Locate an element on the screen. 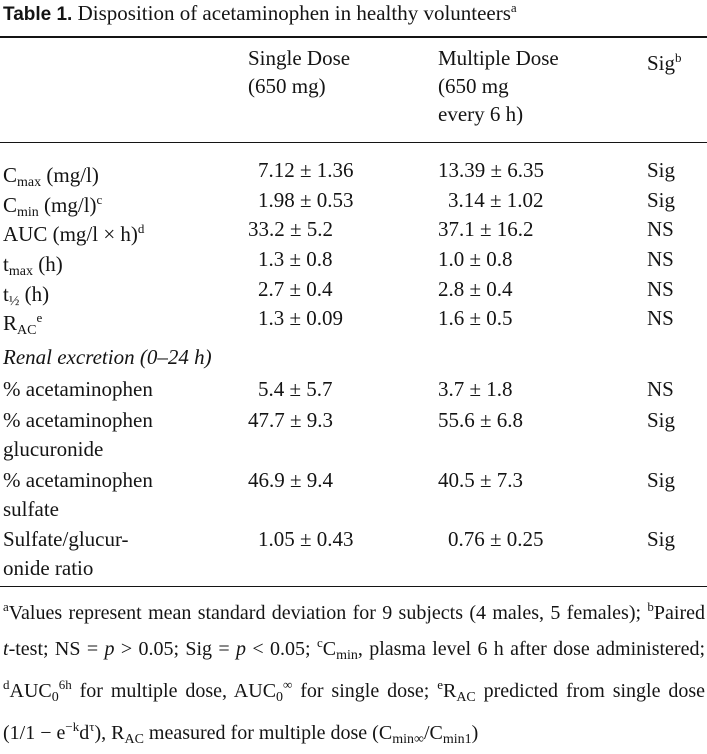 The height and width of the screenshot is (754, 707). header-sig-label: Sig is located at coordinates (661, 63).